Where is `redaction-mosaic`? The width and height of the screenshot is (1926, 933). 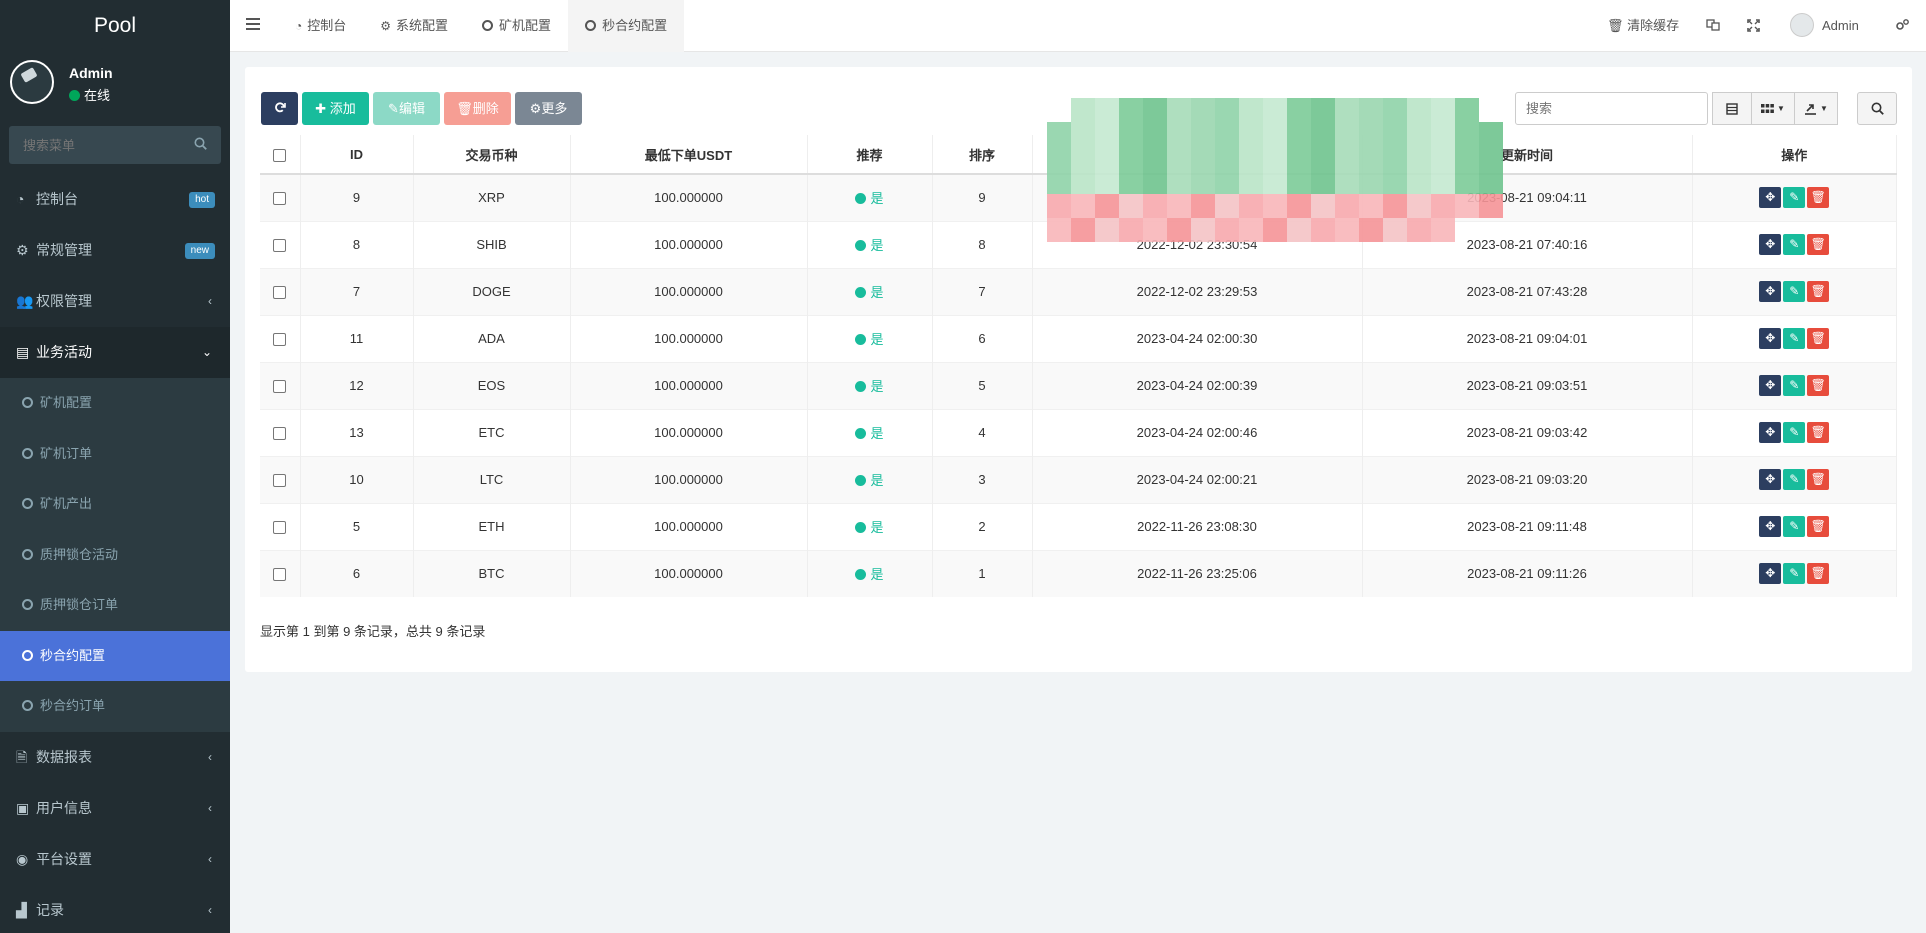 redaction-mosaic is located at coordinates (1277, 170).